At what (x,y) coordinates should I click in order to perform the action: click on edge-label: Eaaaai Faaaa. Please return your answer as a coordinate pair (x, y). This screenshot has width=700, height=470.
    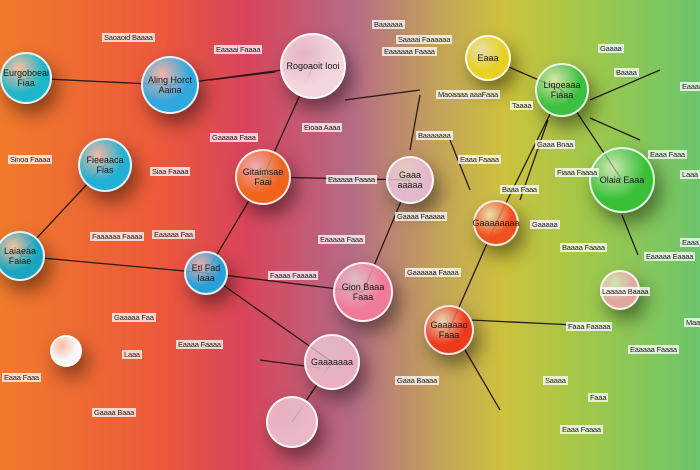
    Looking at the image, I should click on (238, 49).